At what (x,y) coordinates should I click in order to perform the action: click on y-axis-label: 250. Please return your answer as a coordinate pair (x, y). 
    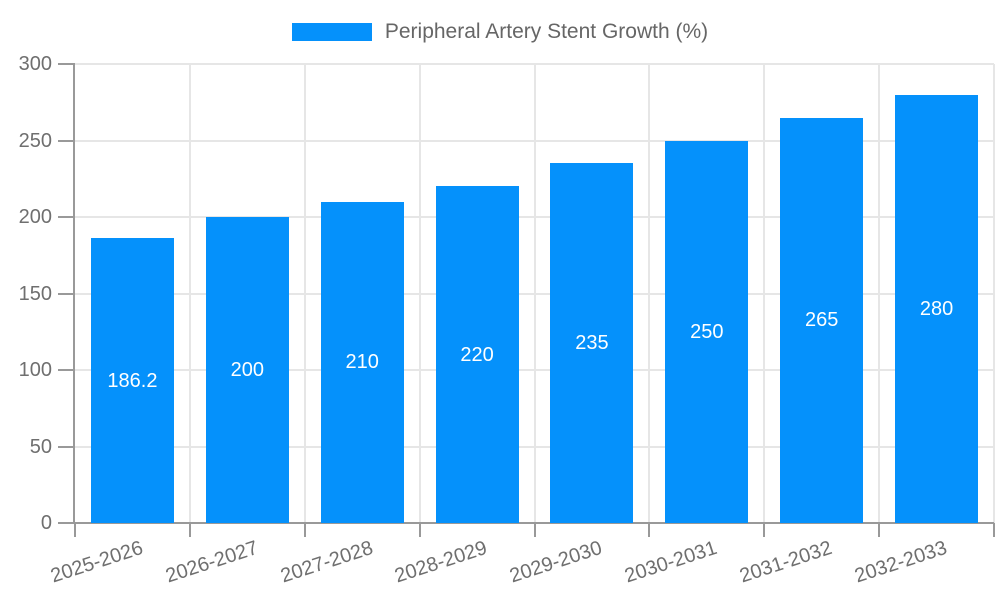
    Looking at the image, I should click on (35, 140).